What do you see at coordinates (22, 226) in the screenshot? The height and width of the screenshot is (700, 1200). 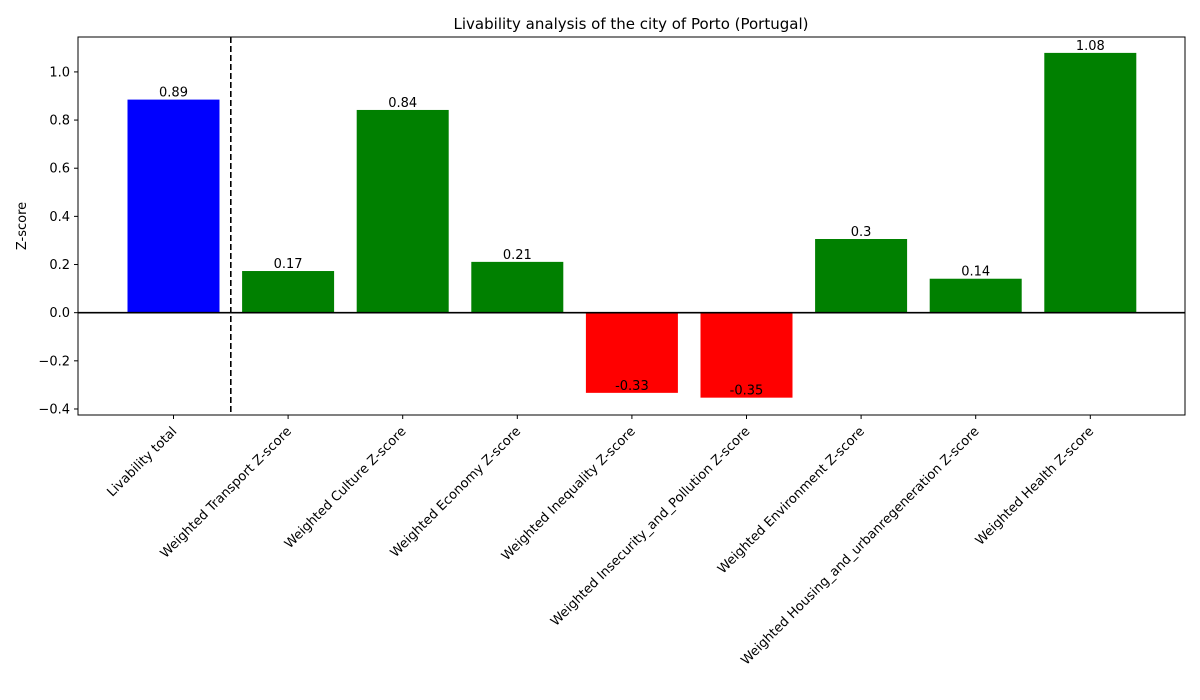 I see `y-axis-label: Z-score` at bounding box center [22, 226].